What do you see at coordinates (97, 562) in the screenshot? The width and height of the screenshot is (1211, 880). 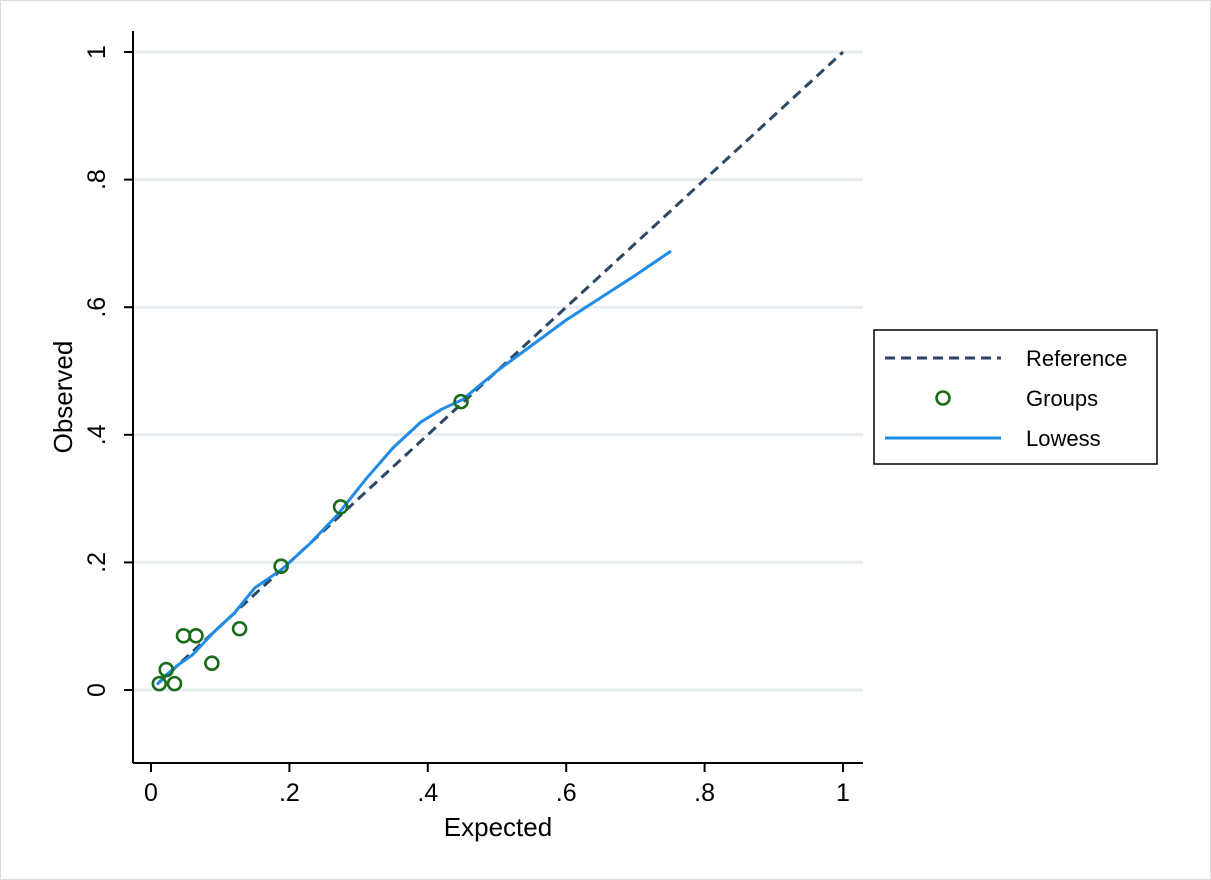 I see `y-tick-label-1: .2` at bounding box center [97, 562].